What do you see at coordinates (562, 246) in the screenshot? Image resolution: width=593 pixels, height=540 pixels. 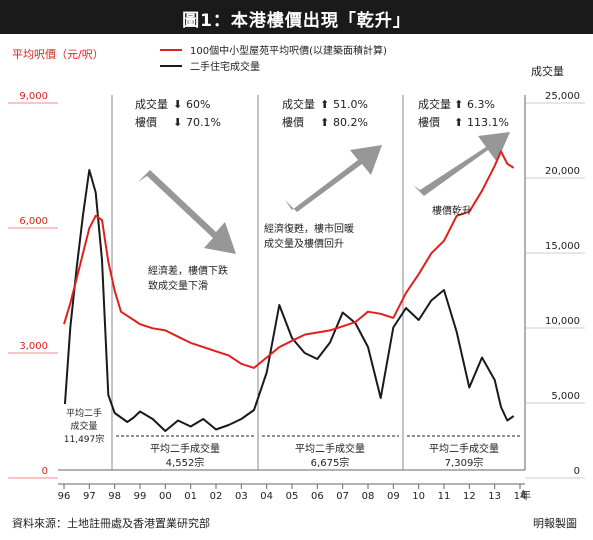 I see `y-right-tick-label: 15,000` at bounding box center [562, 246].